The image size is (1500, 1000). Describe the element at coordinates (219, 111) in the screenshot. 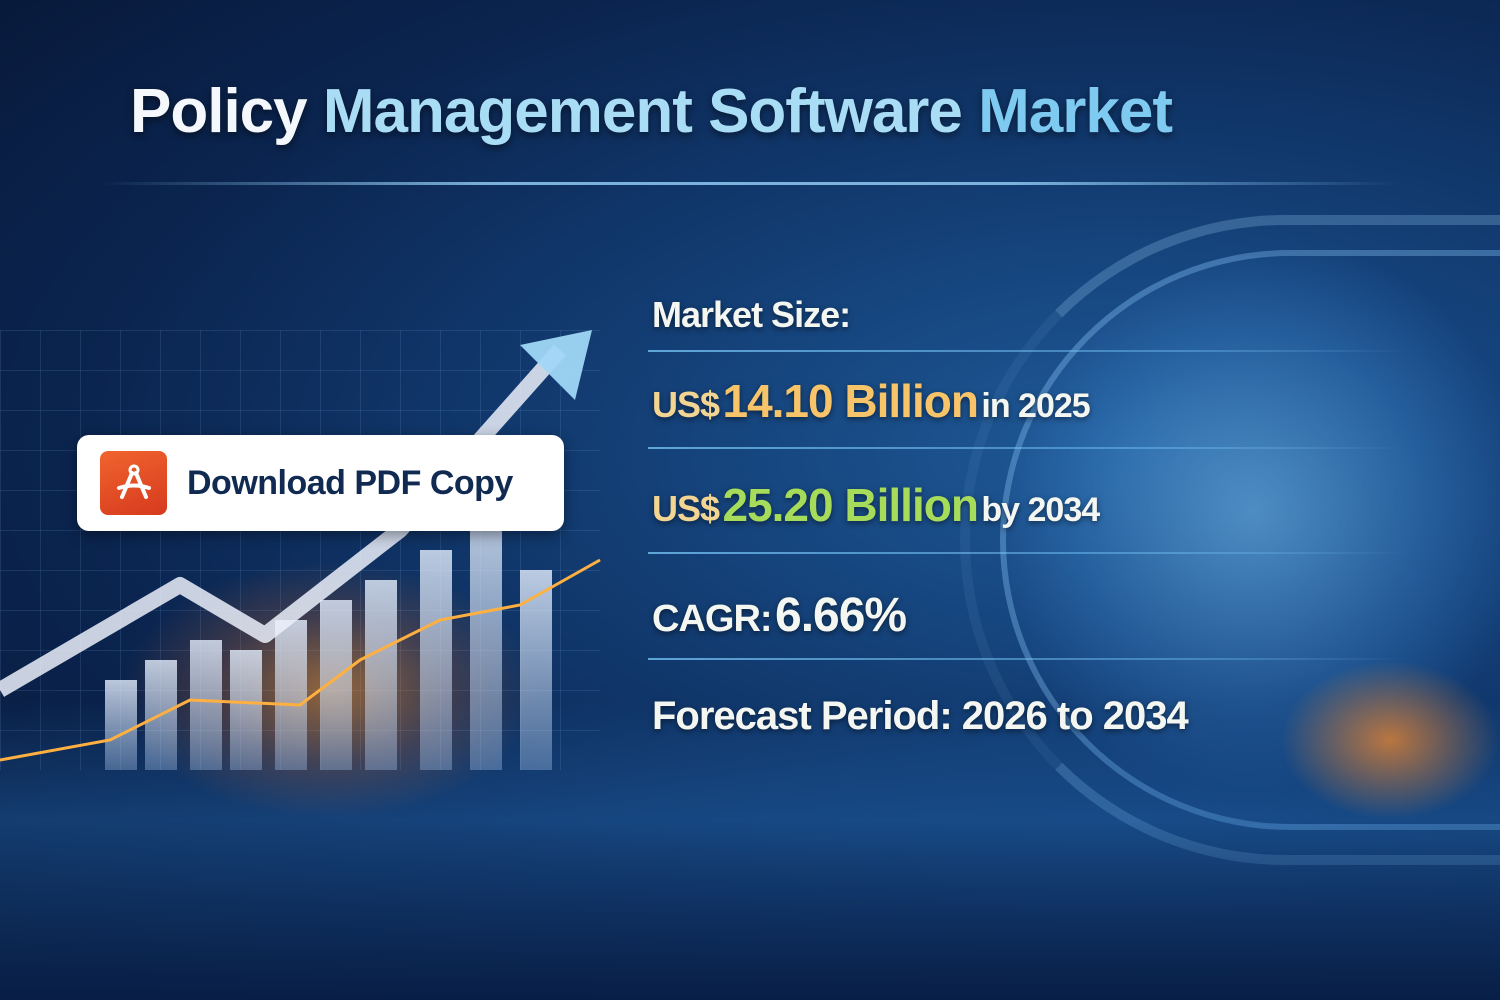

I see `title-word: Policy` at that location.